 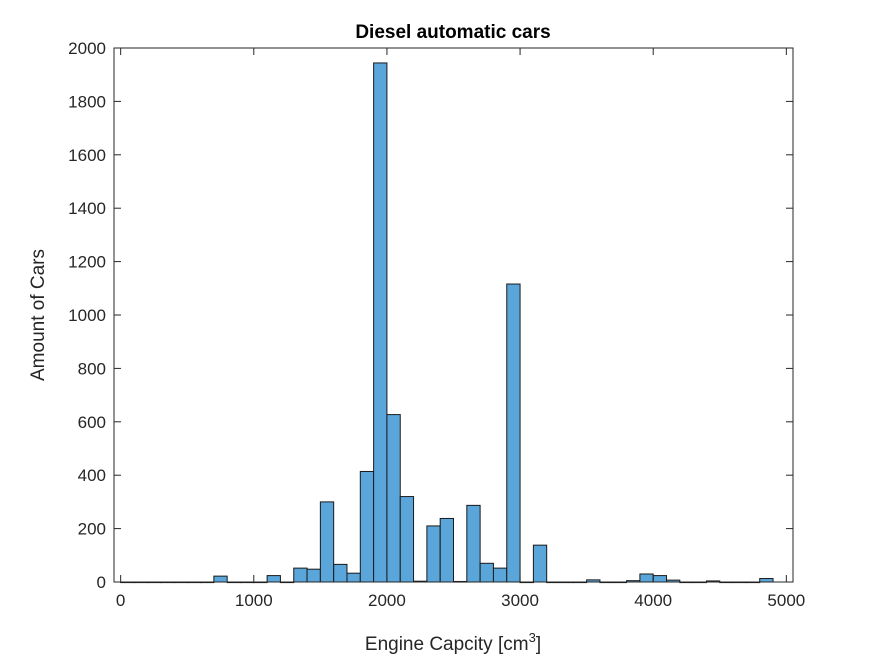 What do you see at coordinates (452, 32) in the screenshot?
I see `chart-title: Diesel automatic cars` at bounding box center [452, 32].